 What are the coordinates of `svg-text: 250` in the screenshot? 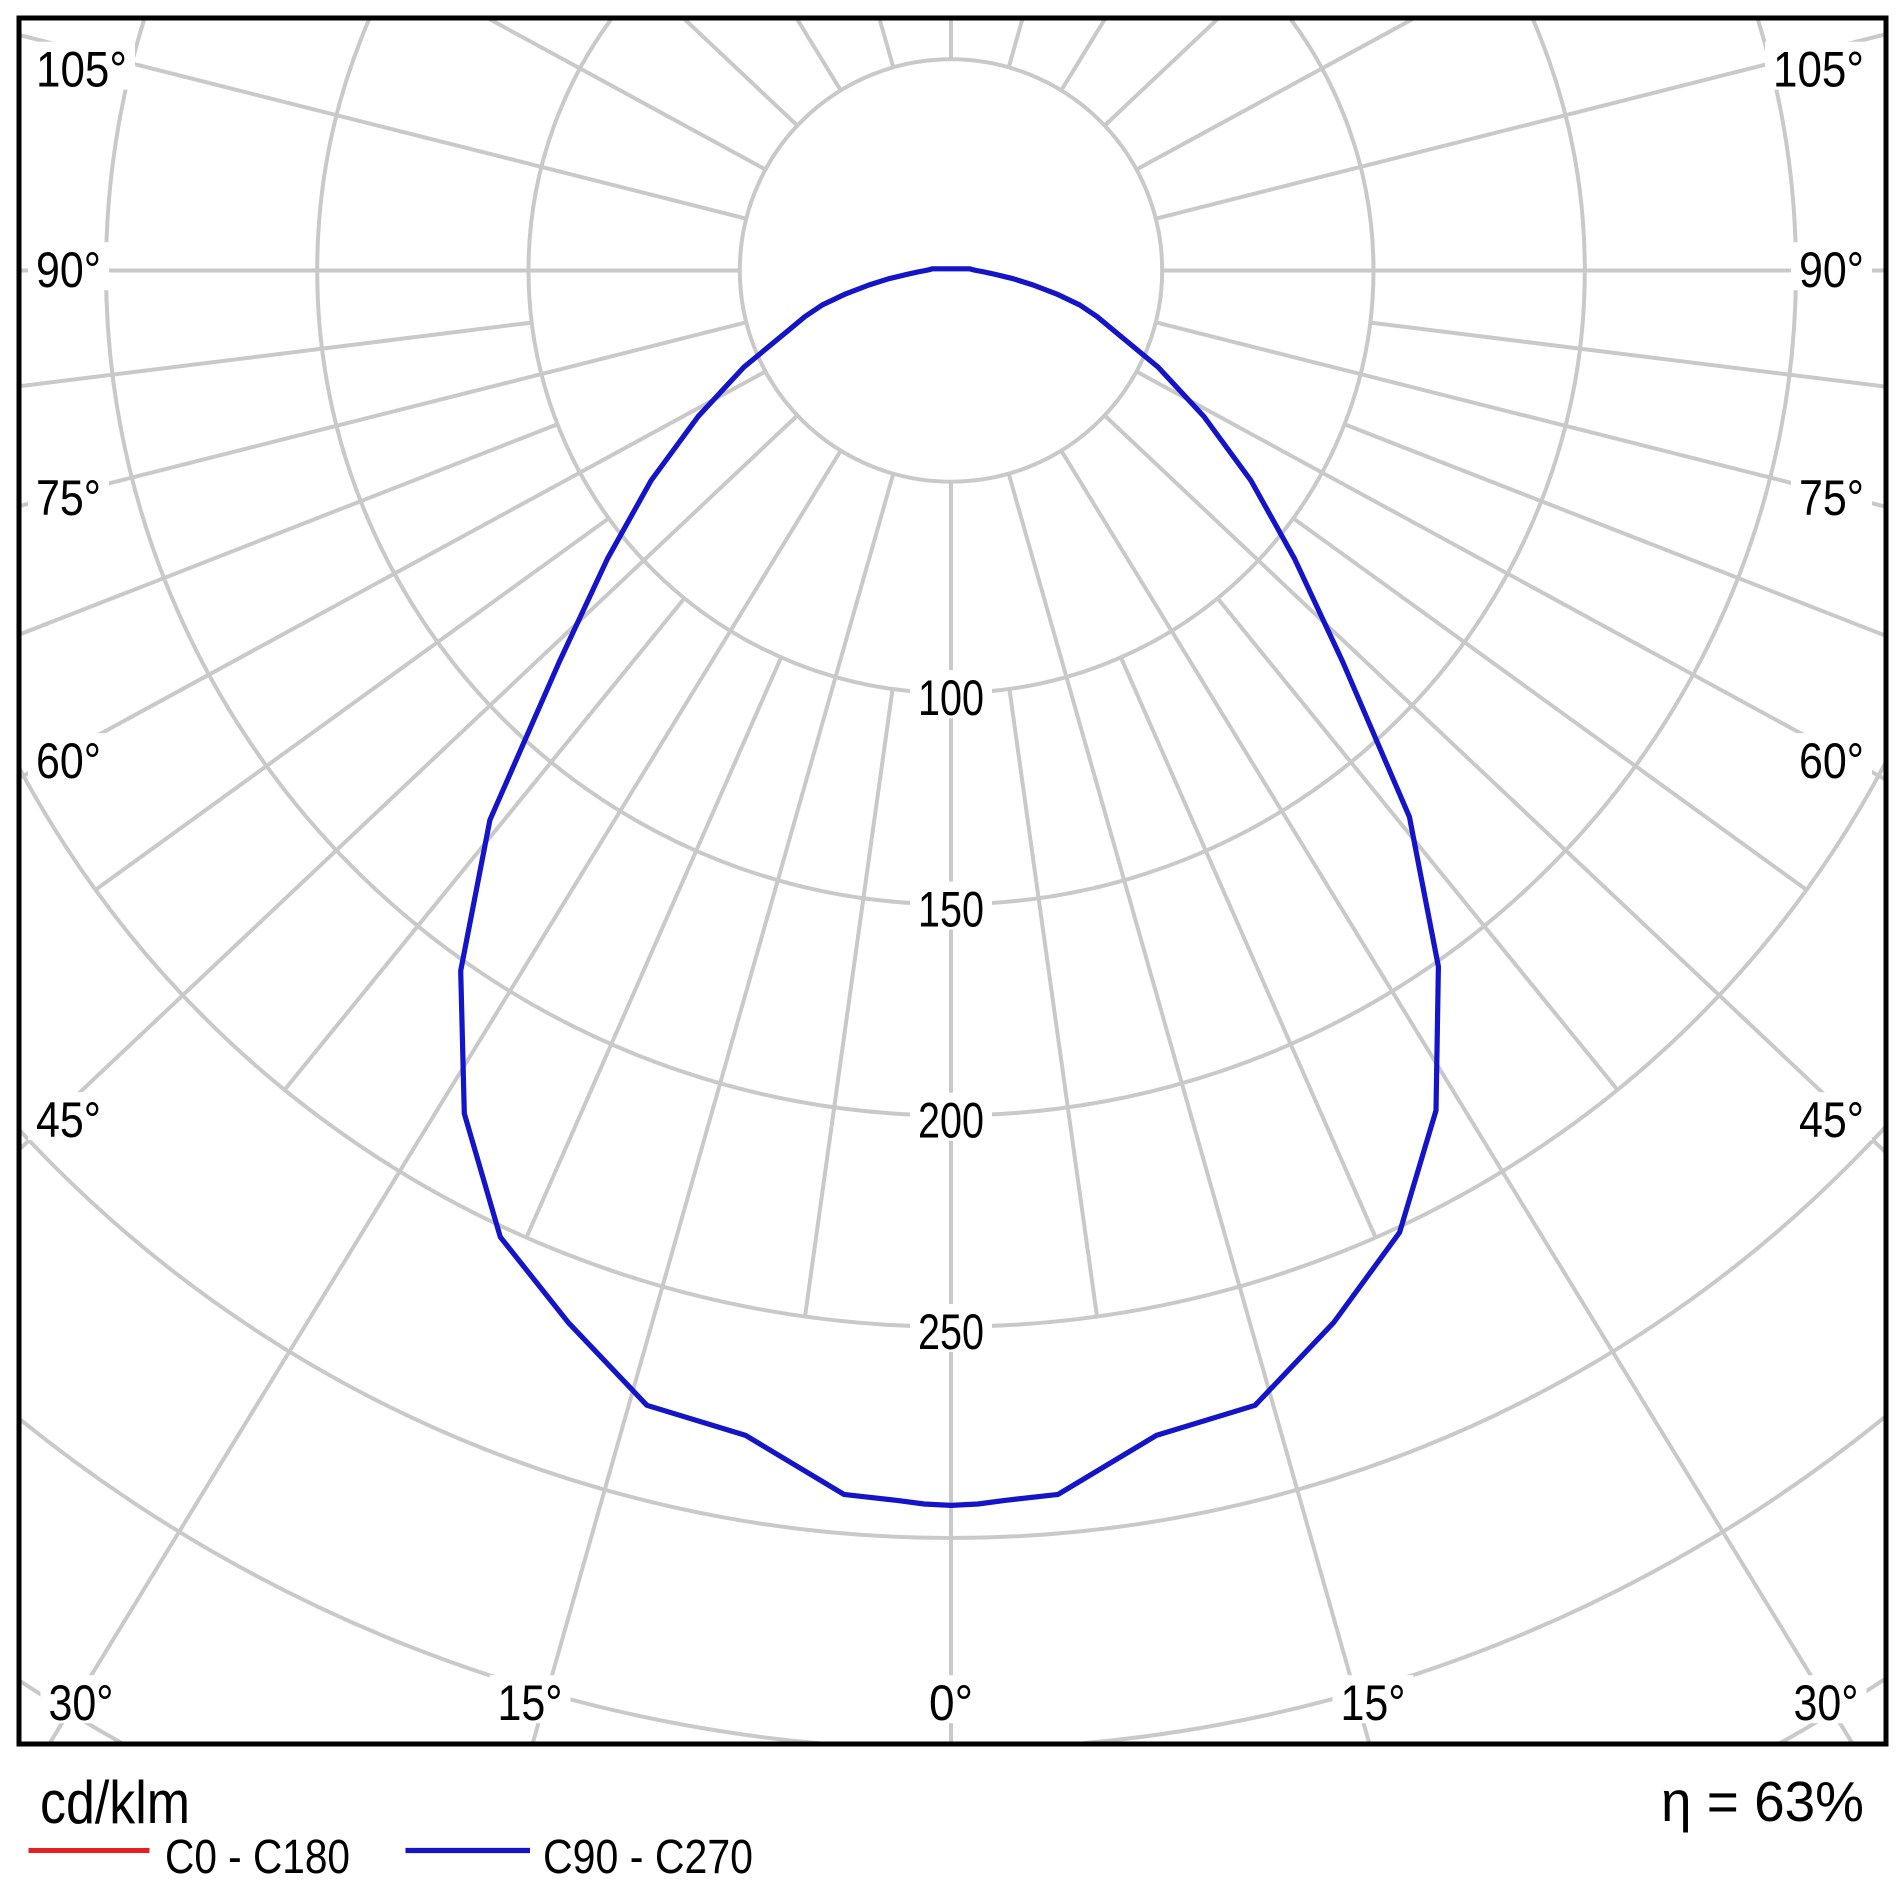 It's located at (951, 1332).